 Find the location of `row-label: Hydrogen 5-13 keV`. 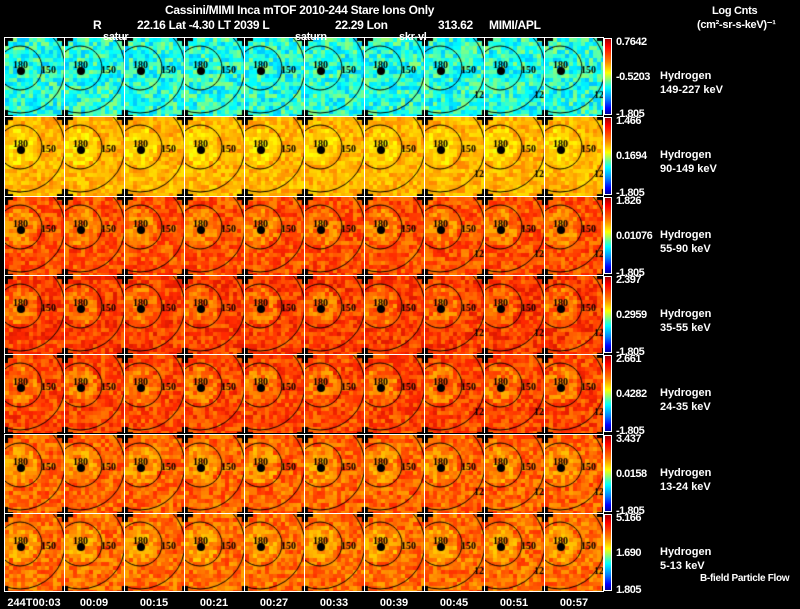

row-label: Hydrogen 5-13 keV is located at coordinates (685, 559).